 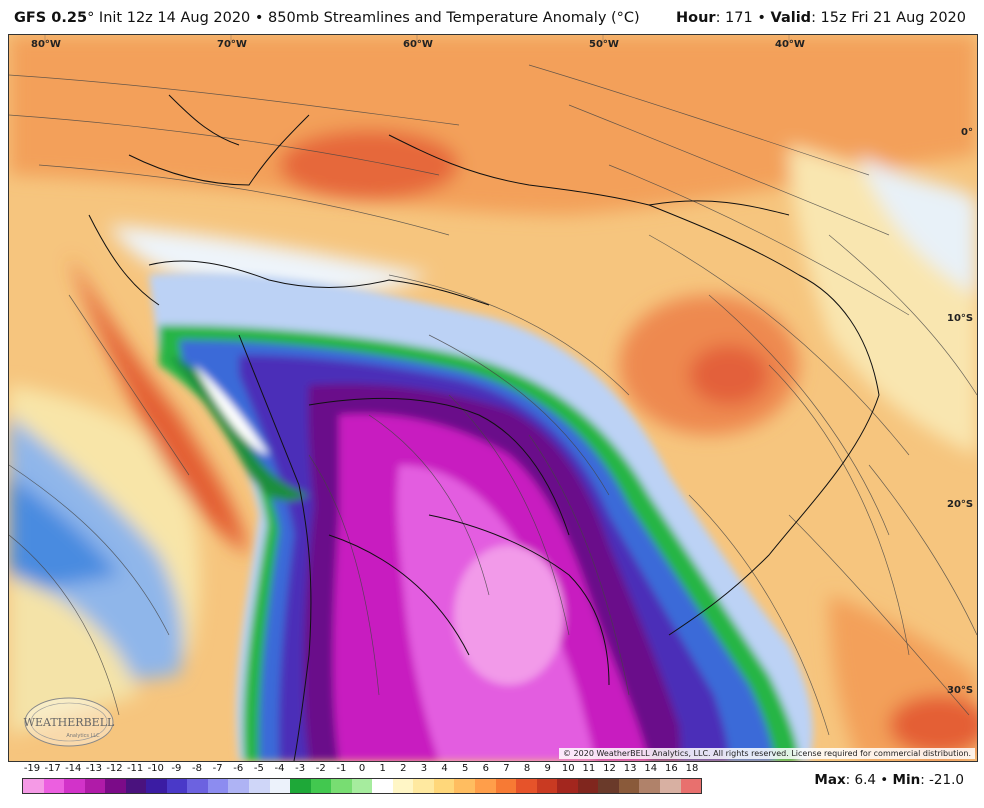 What do you see at coordinates (46, 44) in the screenshot?
I see `longitude-label: 80°W` at bounding box center [46, 44].